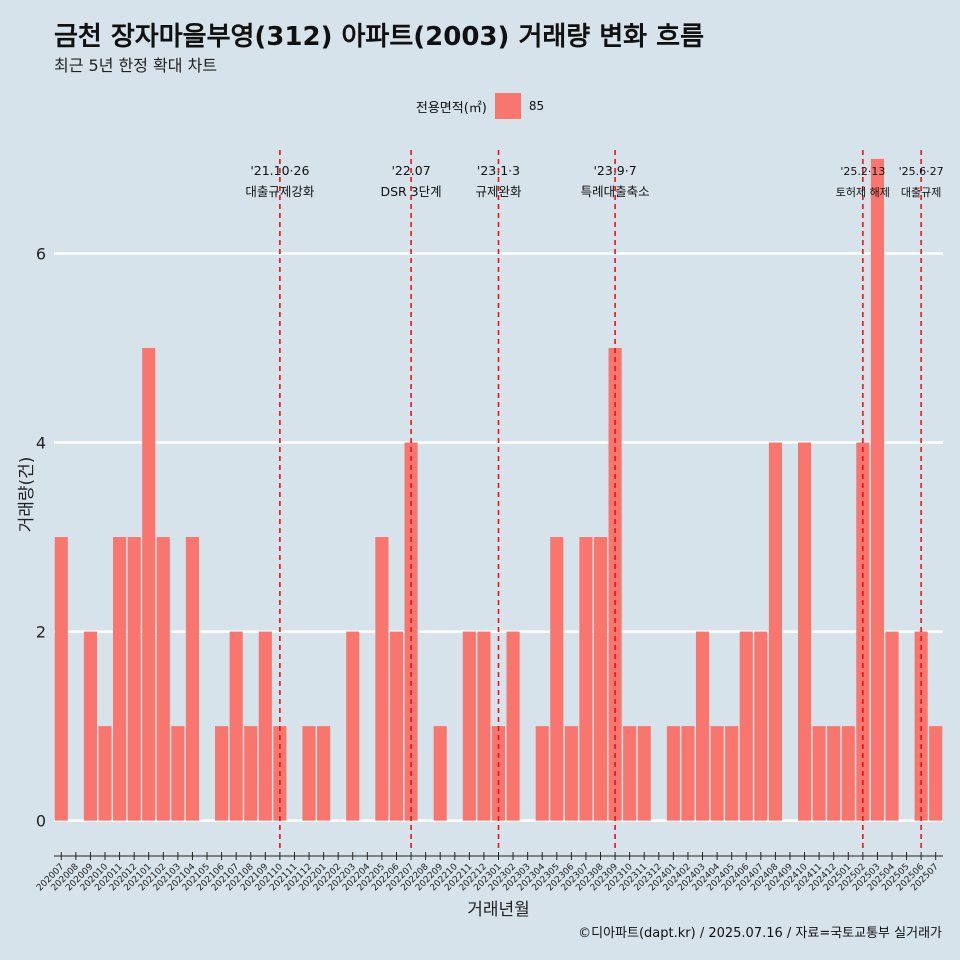 The width and height of the screenshot is (960, 960). Describe the element at coordinates (921, 192) in the screenshot. I see `event-label: 대출규제` at that location.